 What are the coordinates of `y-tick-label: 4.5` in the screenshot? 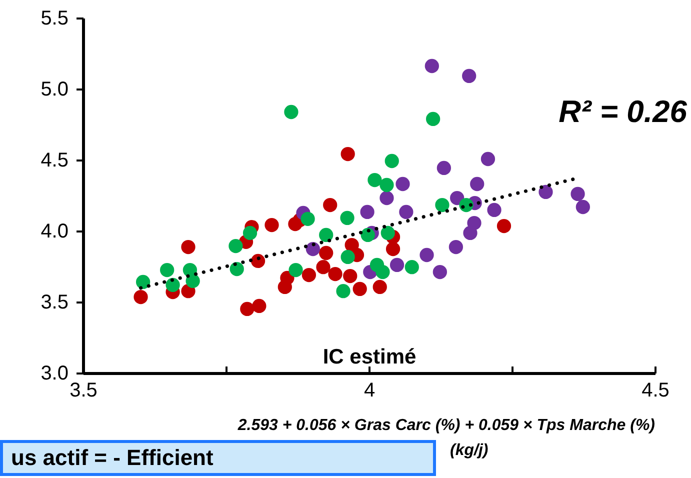 It's located at (54, 161).